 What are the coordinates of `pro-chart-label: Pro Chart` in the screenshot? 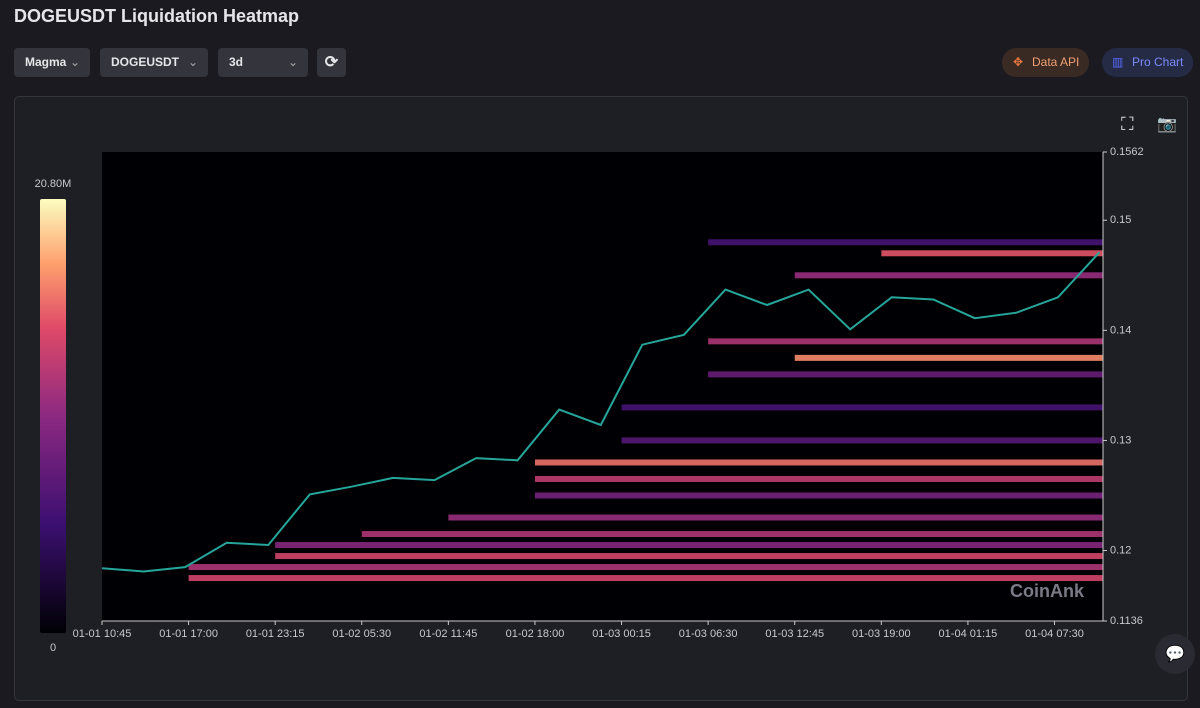 It's located at (1158, 62).